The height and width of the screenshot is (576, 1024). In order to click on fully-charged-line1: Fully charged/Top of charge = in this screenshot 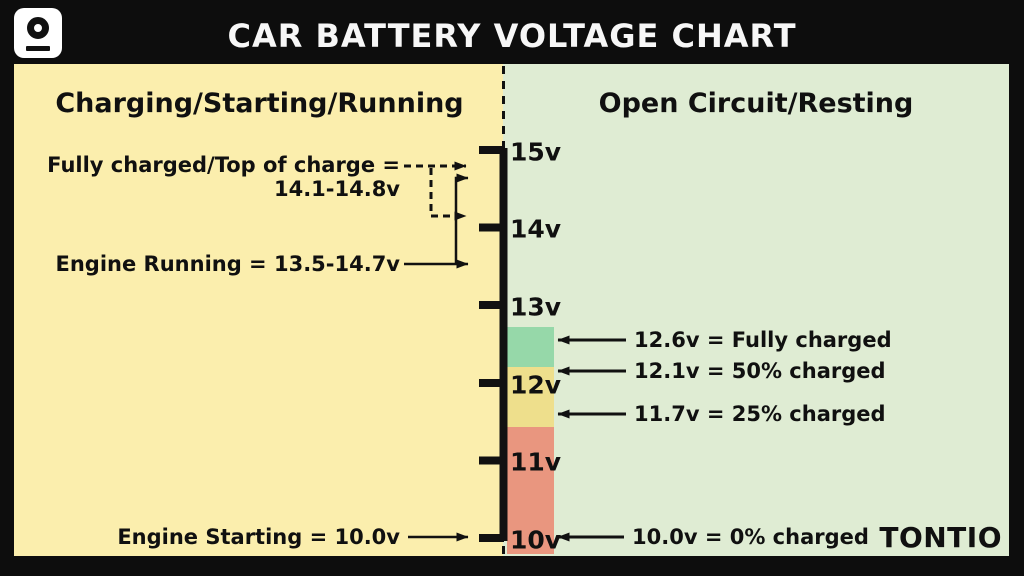, I will do `click(223, 165)`.